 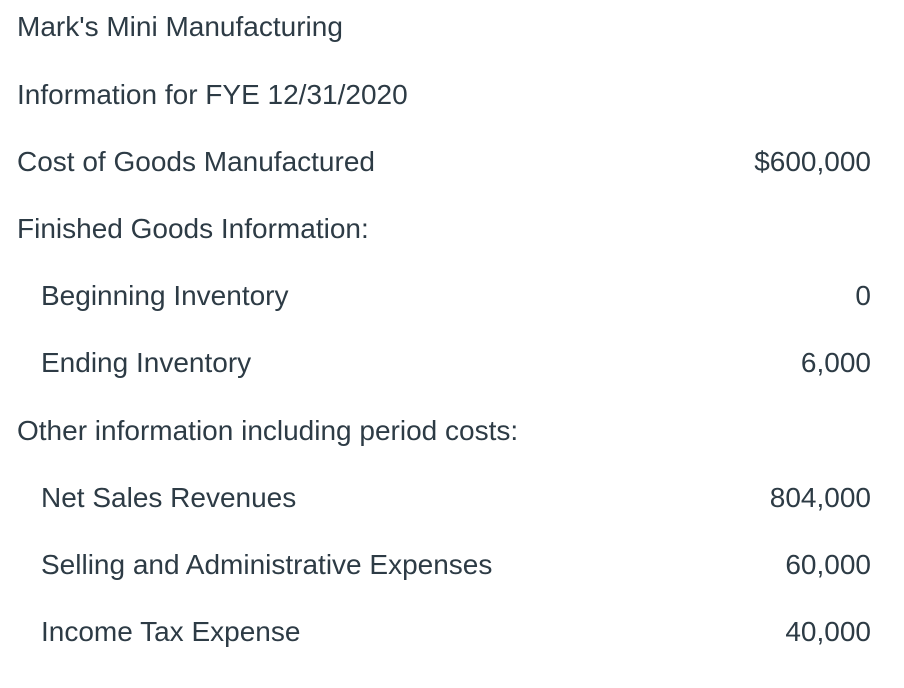 What do you see at coordinates (169, 497) in the screenshot?
I see `row-label-net-sales: Net Sales Revenues` at bounding box center [169, 497].